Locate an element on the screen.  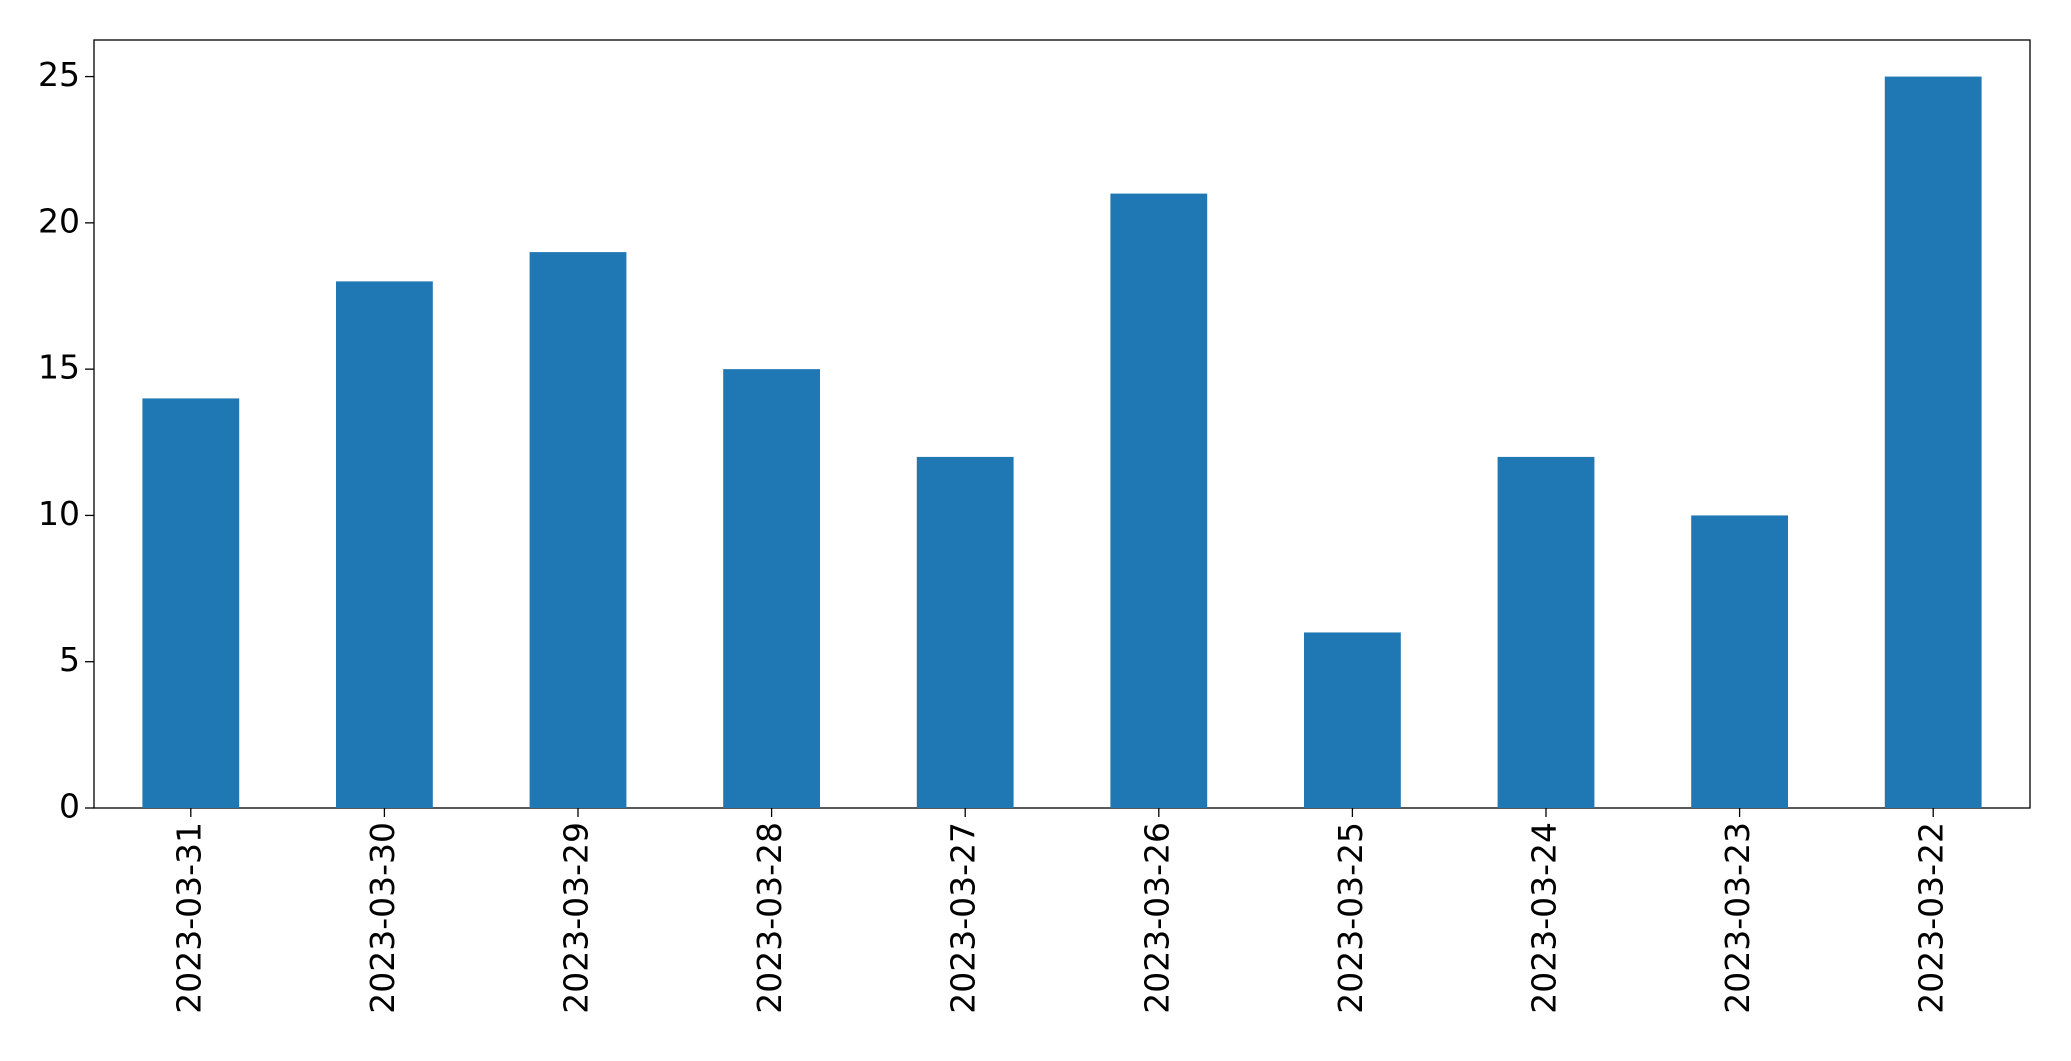
x-tick-label: 2023-03-26 is located at coordinates (1156, 918).